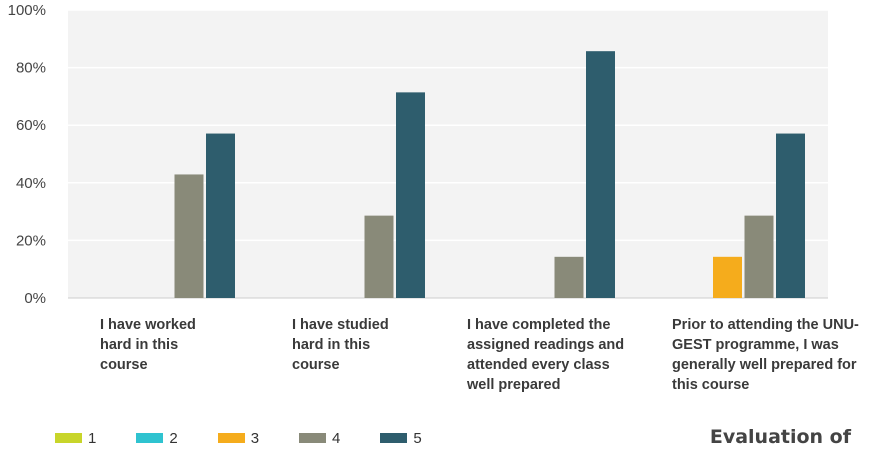  I want to click on legend-label-1: 1, so click(92, 438).